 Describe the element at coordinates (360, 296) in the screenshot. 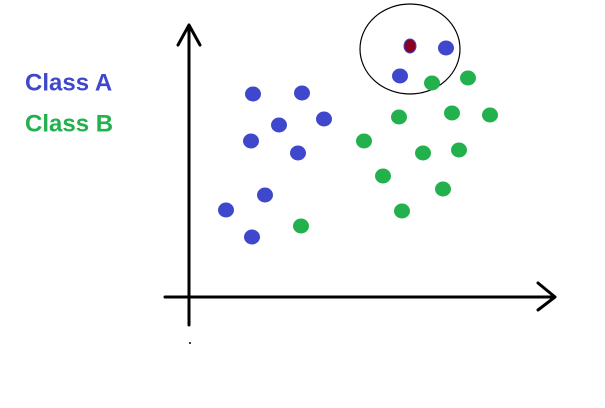

I see `x-axis` at that location.